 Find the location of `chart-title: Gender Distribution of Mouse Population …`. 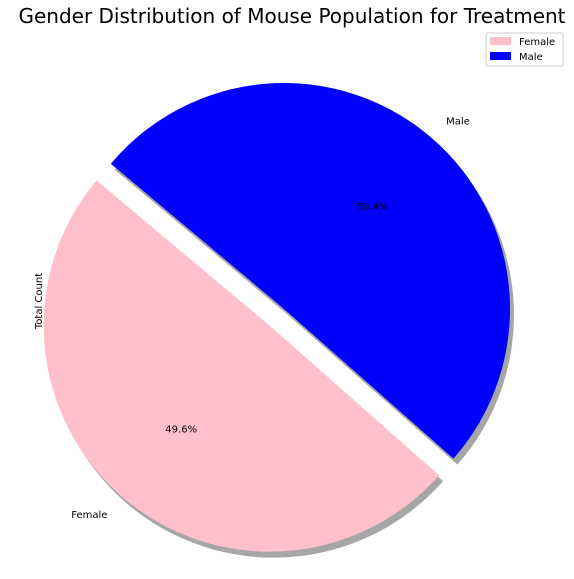

chart-title: Gender Distribution of Mouse Population … is located at coordinates (291, 16).